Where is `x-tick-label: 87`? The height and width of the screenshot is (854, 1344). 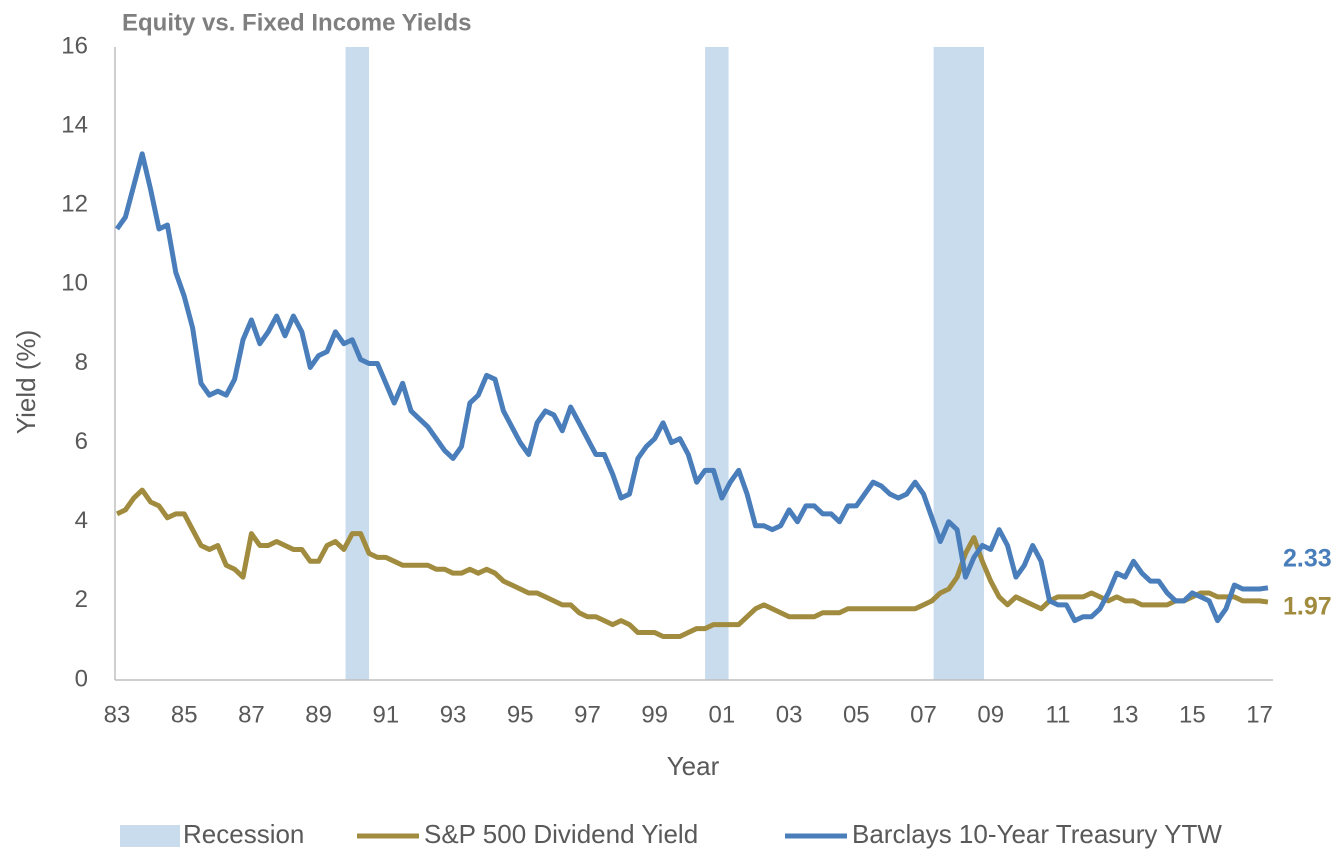
x-tick-label: 87 is located at coordinates (251, 714).